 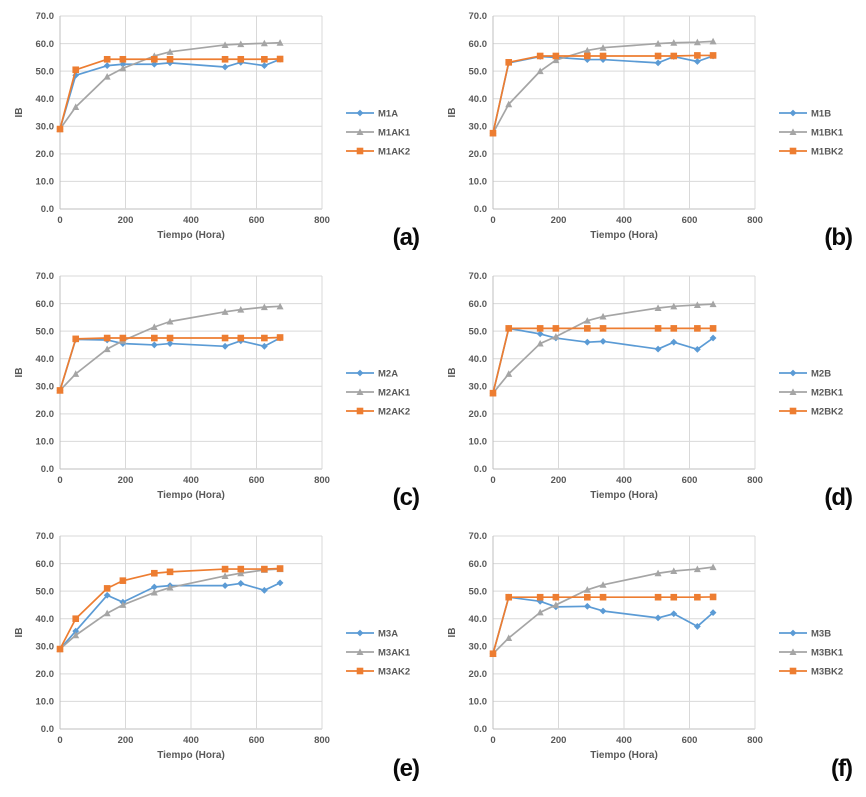 What do you see at coordinates (394, 392) in the screenshot?
I see `legend-label: M2AK1` at bounding box center [394, 392].